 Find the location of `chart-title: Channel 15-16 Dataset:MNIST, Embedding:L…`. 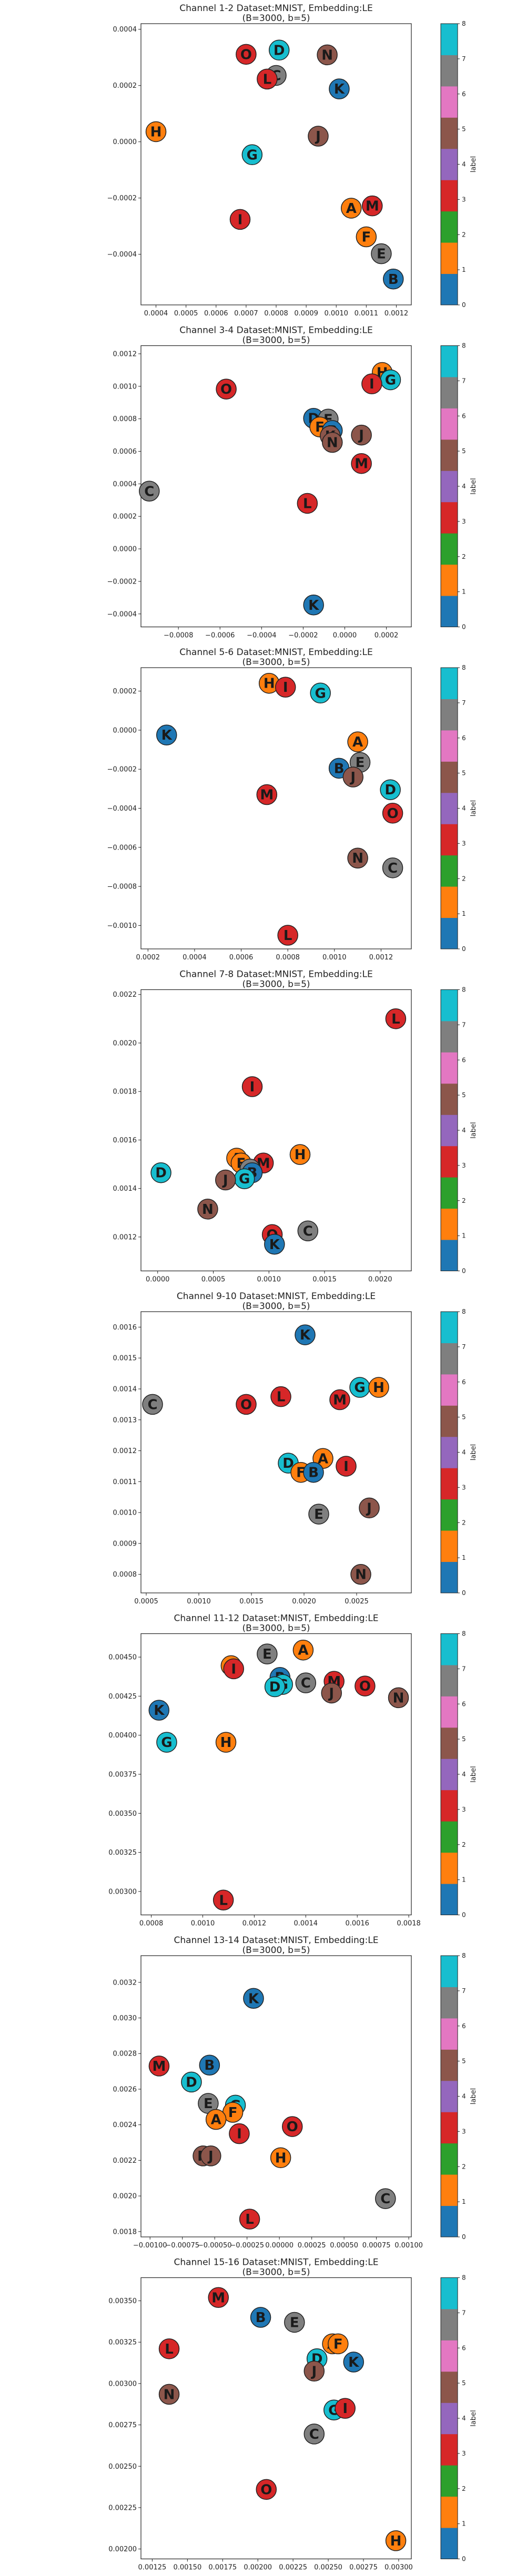

chart-title: Channel 15-16 Dataset:MNIST, Embedding:L… is located at coordinates (276, 2262).